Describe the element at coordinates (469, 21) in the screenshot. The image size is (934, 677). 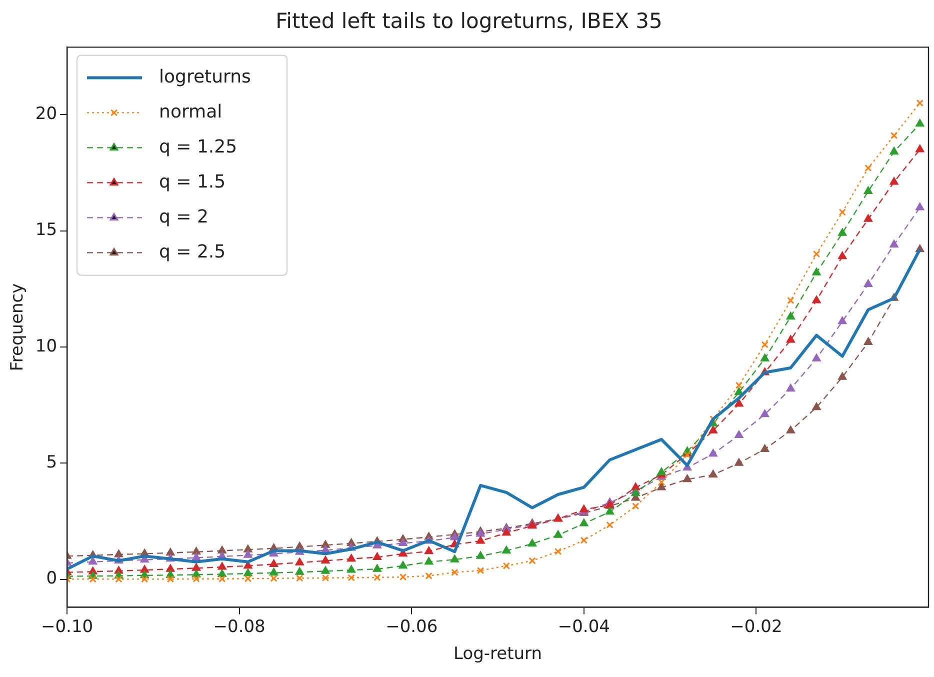
I see `chart-title: Fitted left tails to logreturns, IBEX 35` at that location.